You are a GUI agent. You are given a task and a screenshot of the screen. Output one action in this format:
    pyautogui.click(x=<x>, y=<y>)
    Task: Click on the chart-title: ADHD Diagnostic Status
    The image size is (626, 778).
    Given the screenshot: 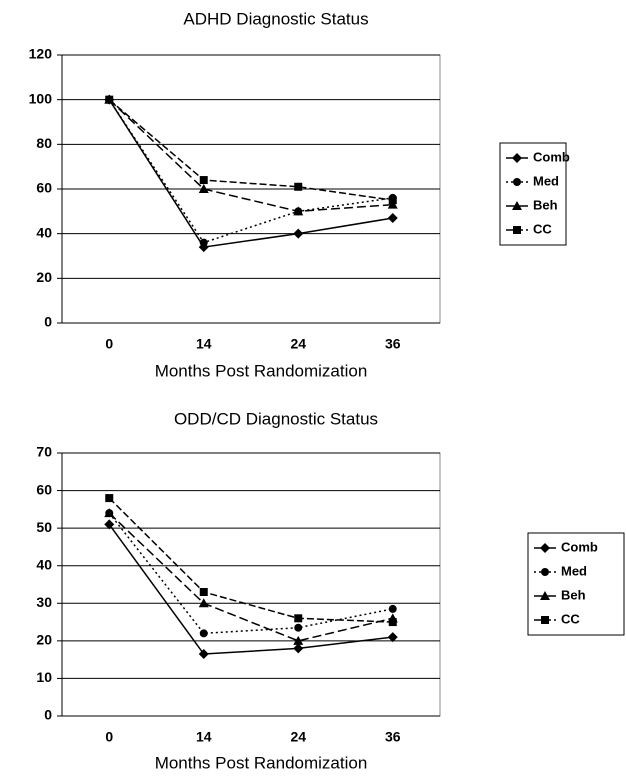 What is the action you would take?
    pyautogui.click(x=275, y=18)
    